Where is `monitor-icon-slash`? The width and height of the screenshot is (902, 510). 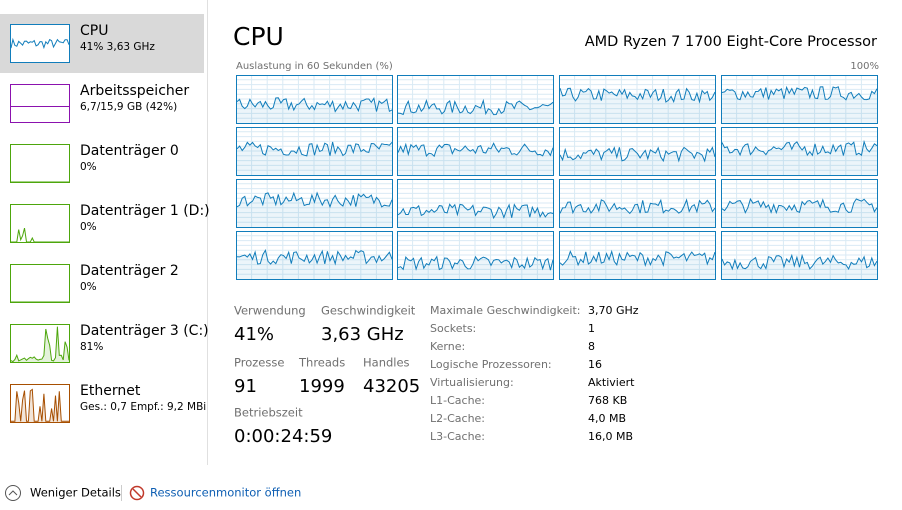
monitor-icon-slash is located at coordinates (137, 493).